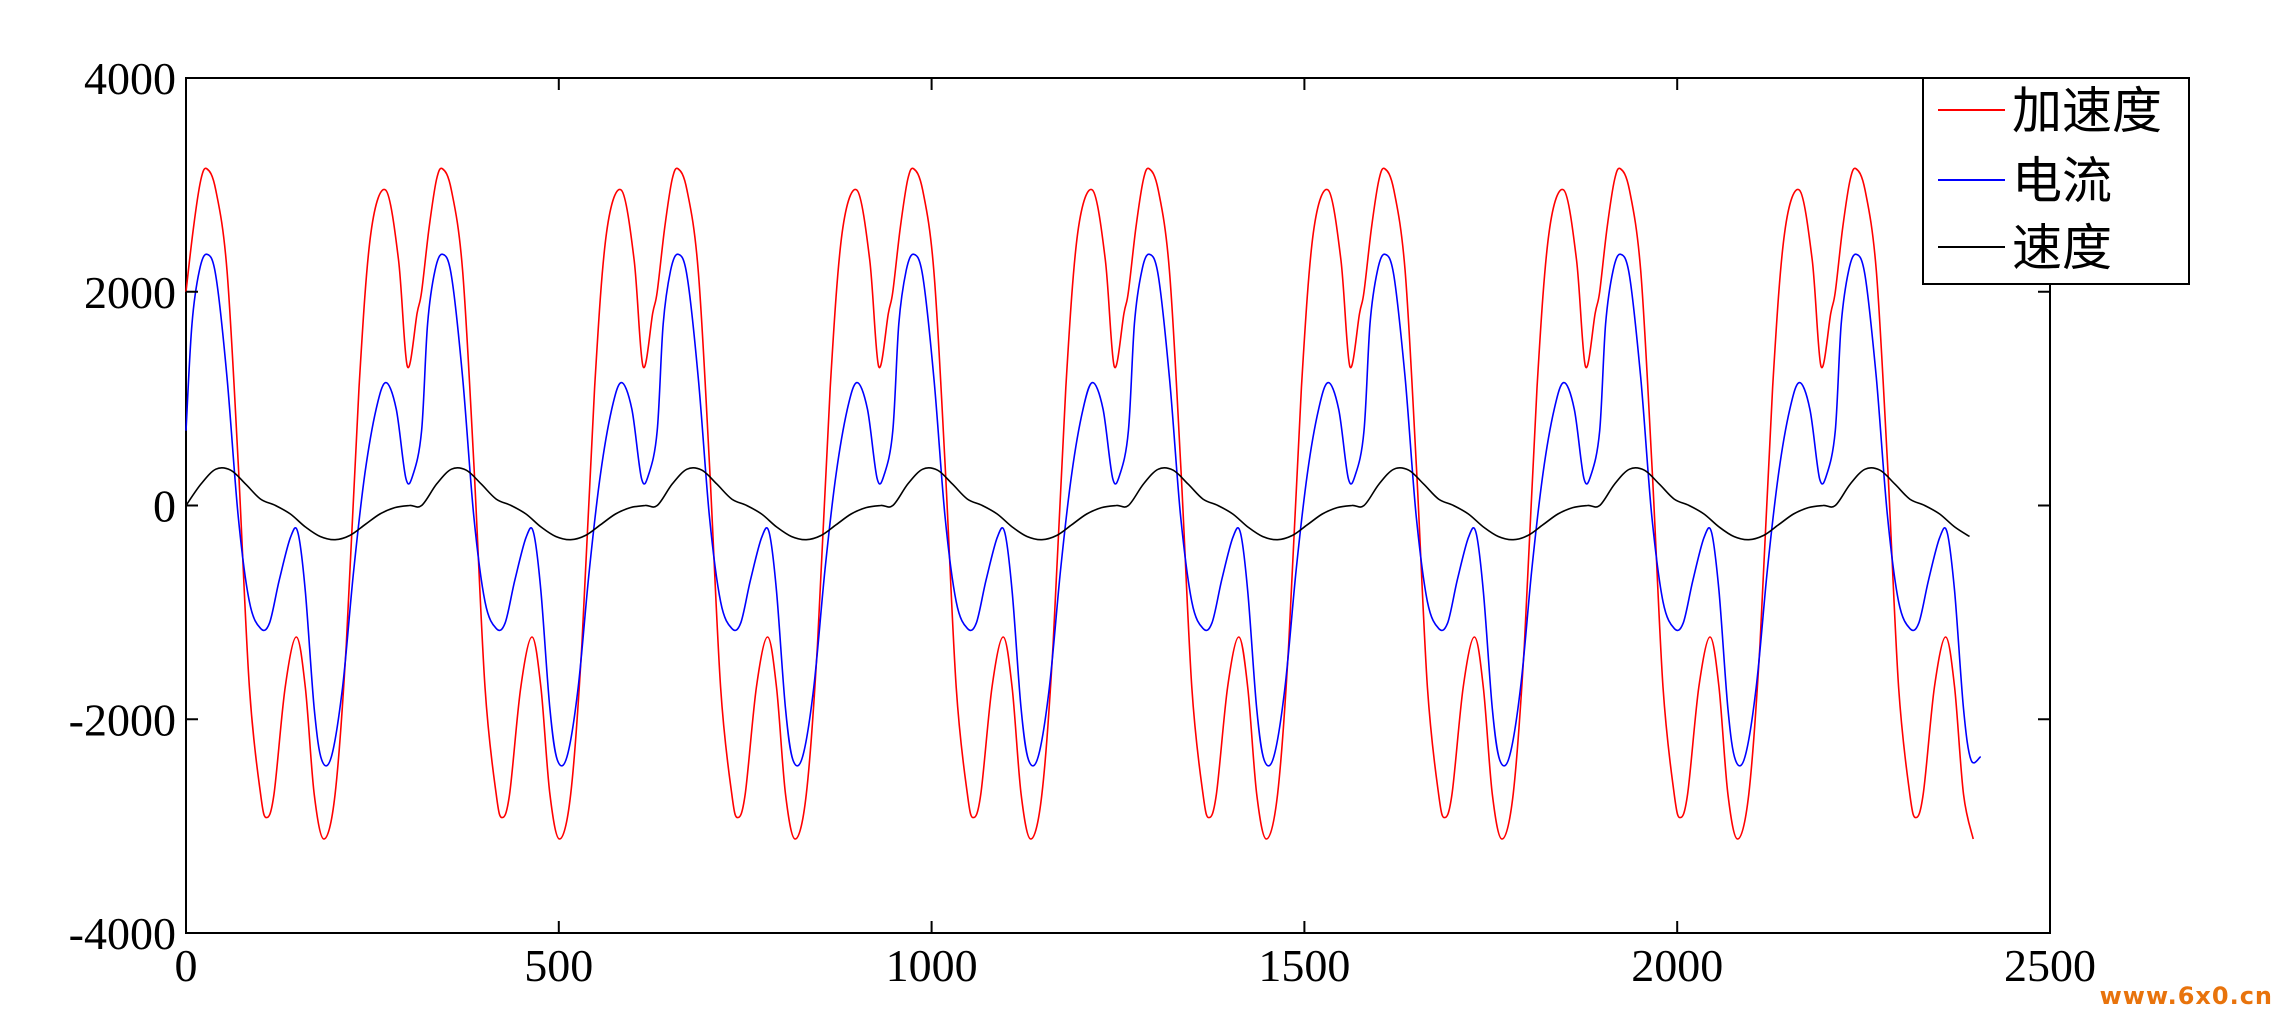  What do you see at coordinates (122, 933) in the screenshot?
I see `y-tick-label: -4000` at bounding box center [122, 933].